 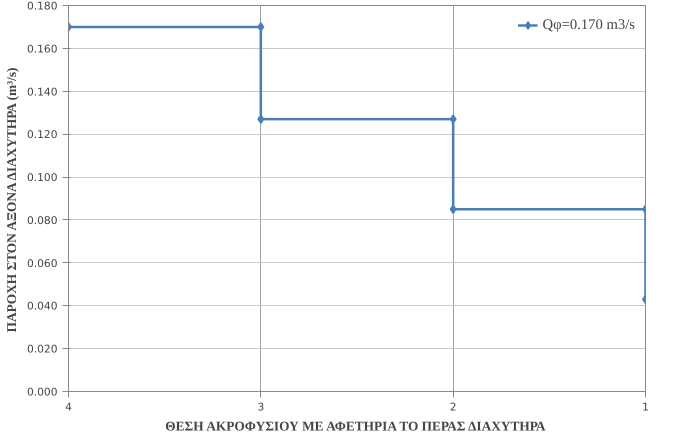 I want to click on x-tick-label: 1, so click(x=645, y=407).